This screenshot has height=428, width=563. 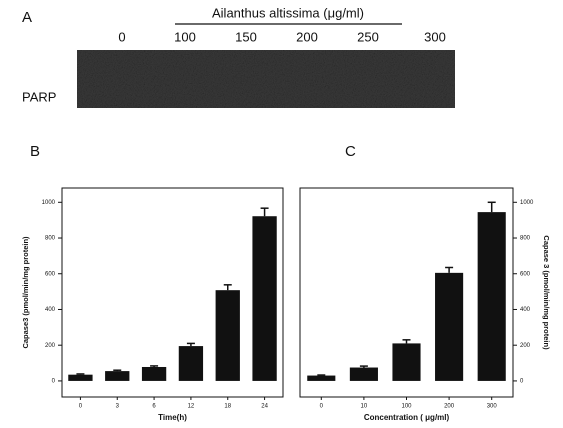 I want to click on lane-label: 300, so click(x=435, y=36).